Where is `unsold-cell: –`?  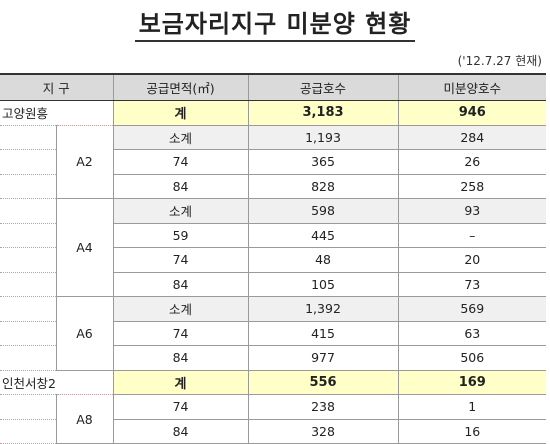
unsold-cell: – is located at coordinates (472, 235).